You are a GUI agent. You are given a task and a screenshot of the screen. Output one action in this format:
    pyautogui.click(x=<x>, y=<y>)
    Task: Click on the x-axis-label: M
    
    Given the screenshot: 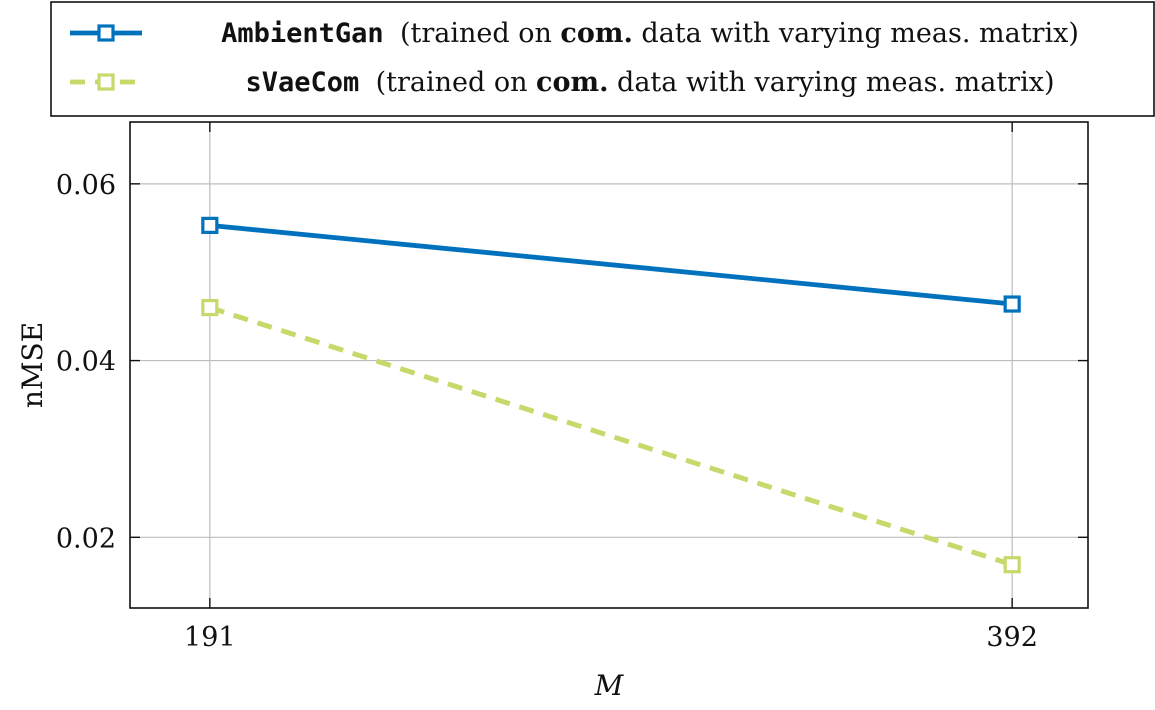 What is the action you would take?
    pyautogui.click(x=609, y=685)
    